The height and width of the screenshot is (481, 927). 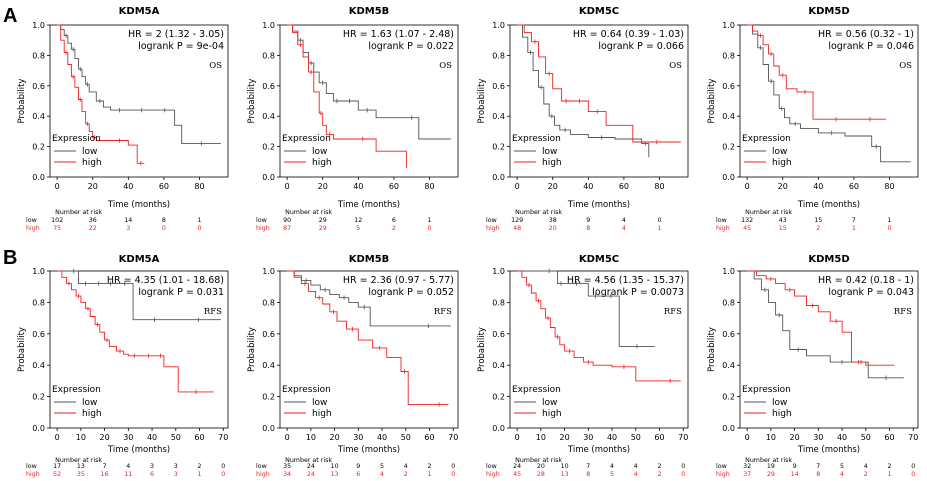 What do you see at coordinates (598, 205) in the screenshot?
I see `x-axis-label: Time (months)` at bounding box center [598, 205].